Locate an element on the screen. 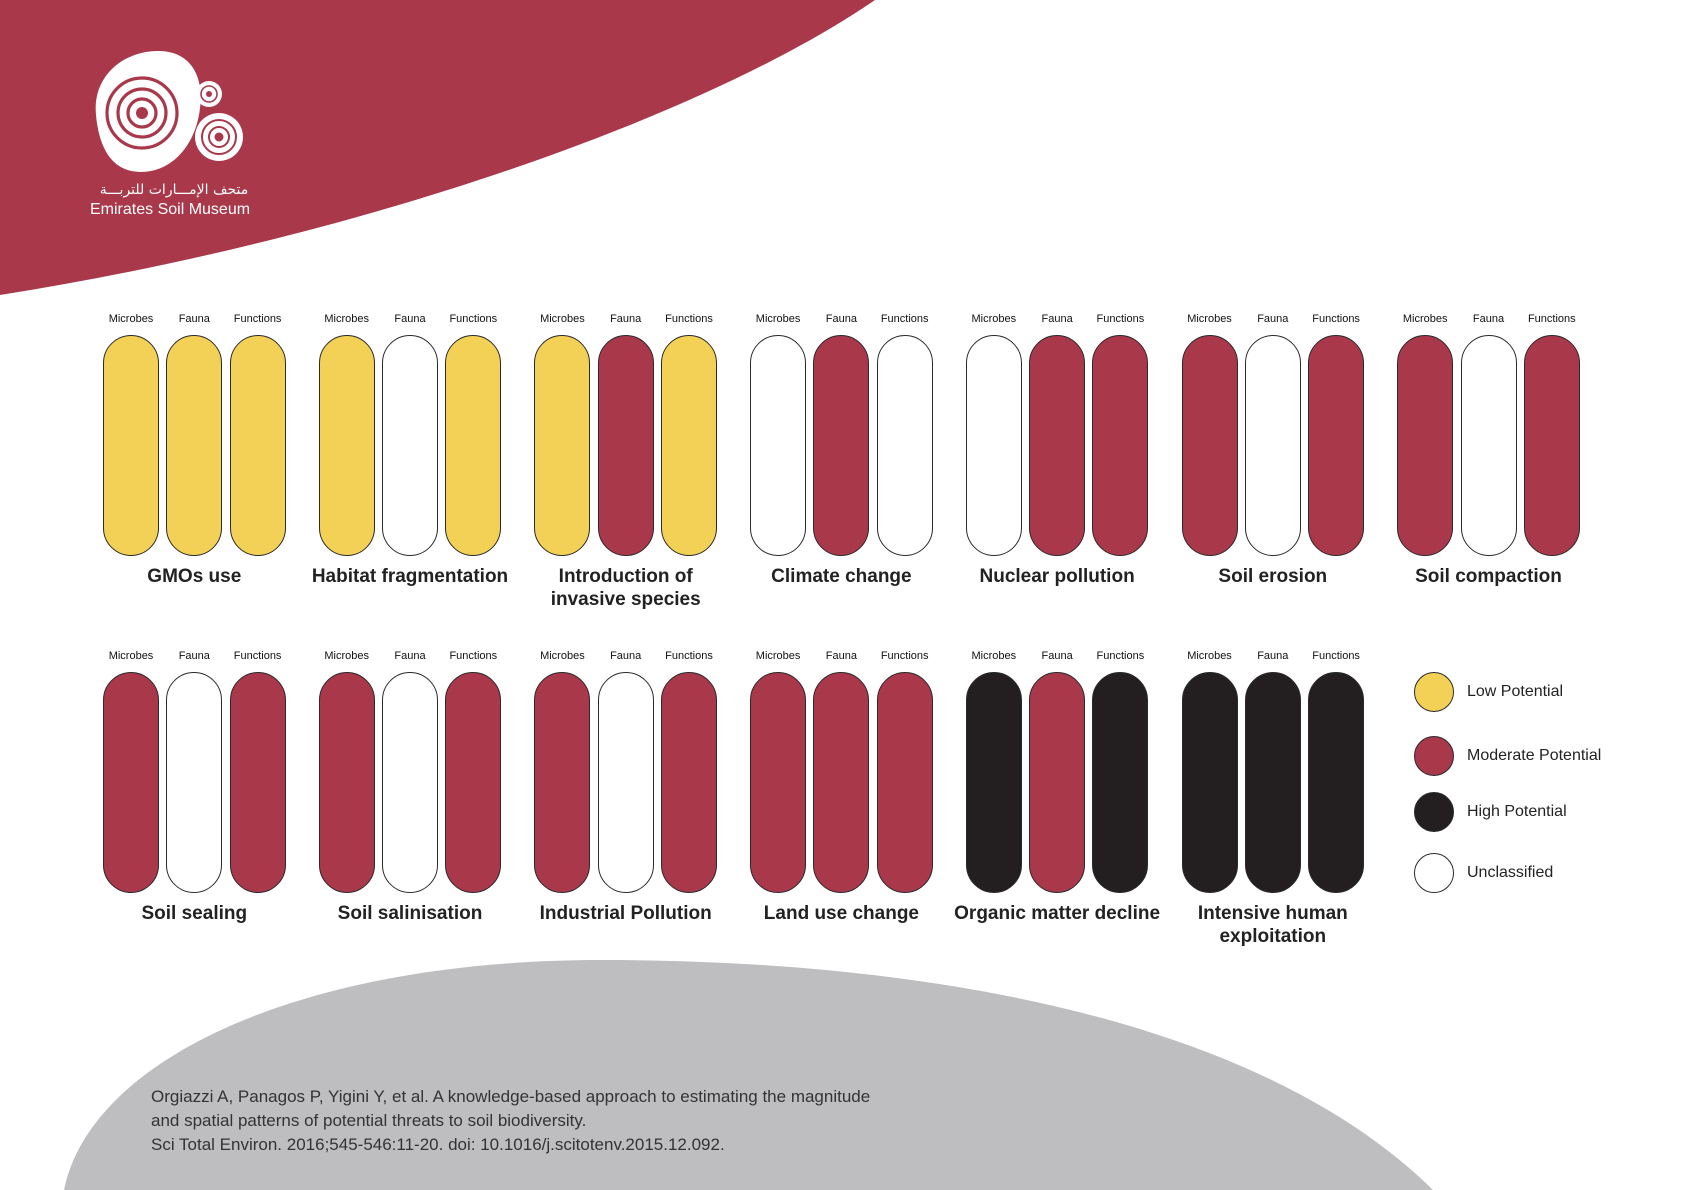 This screenshot has width=1683, height=1190. museum-name: Emirates Soil Museum is located at coordinates (170, 209).